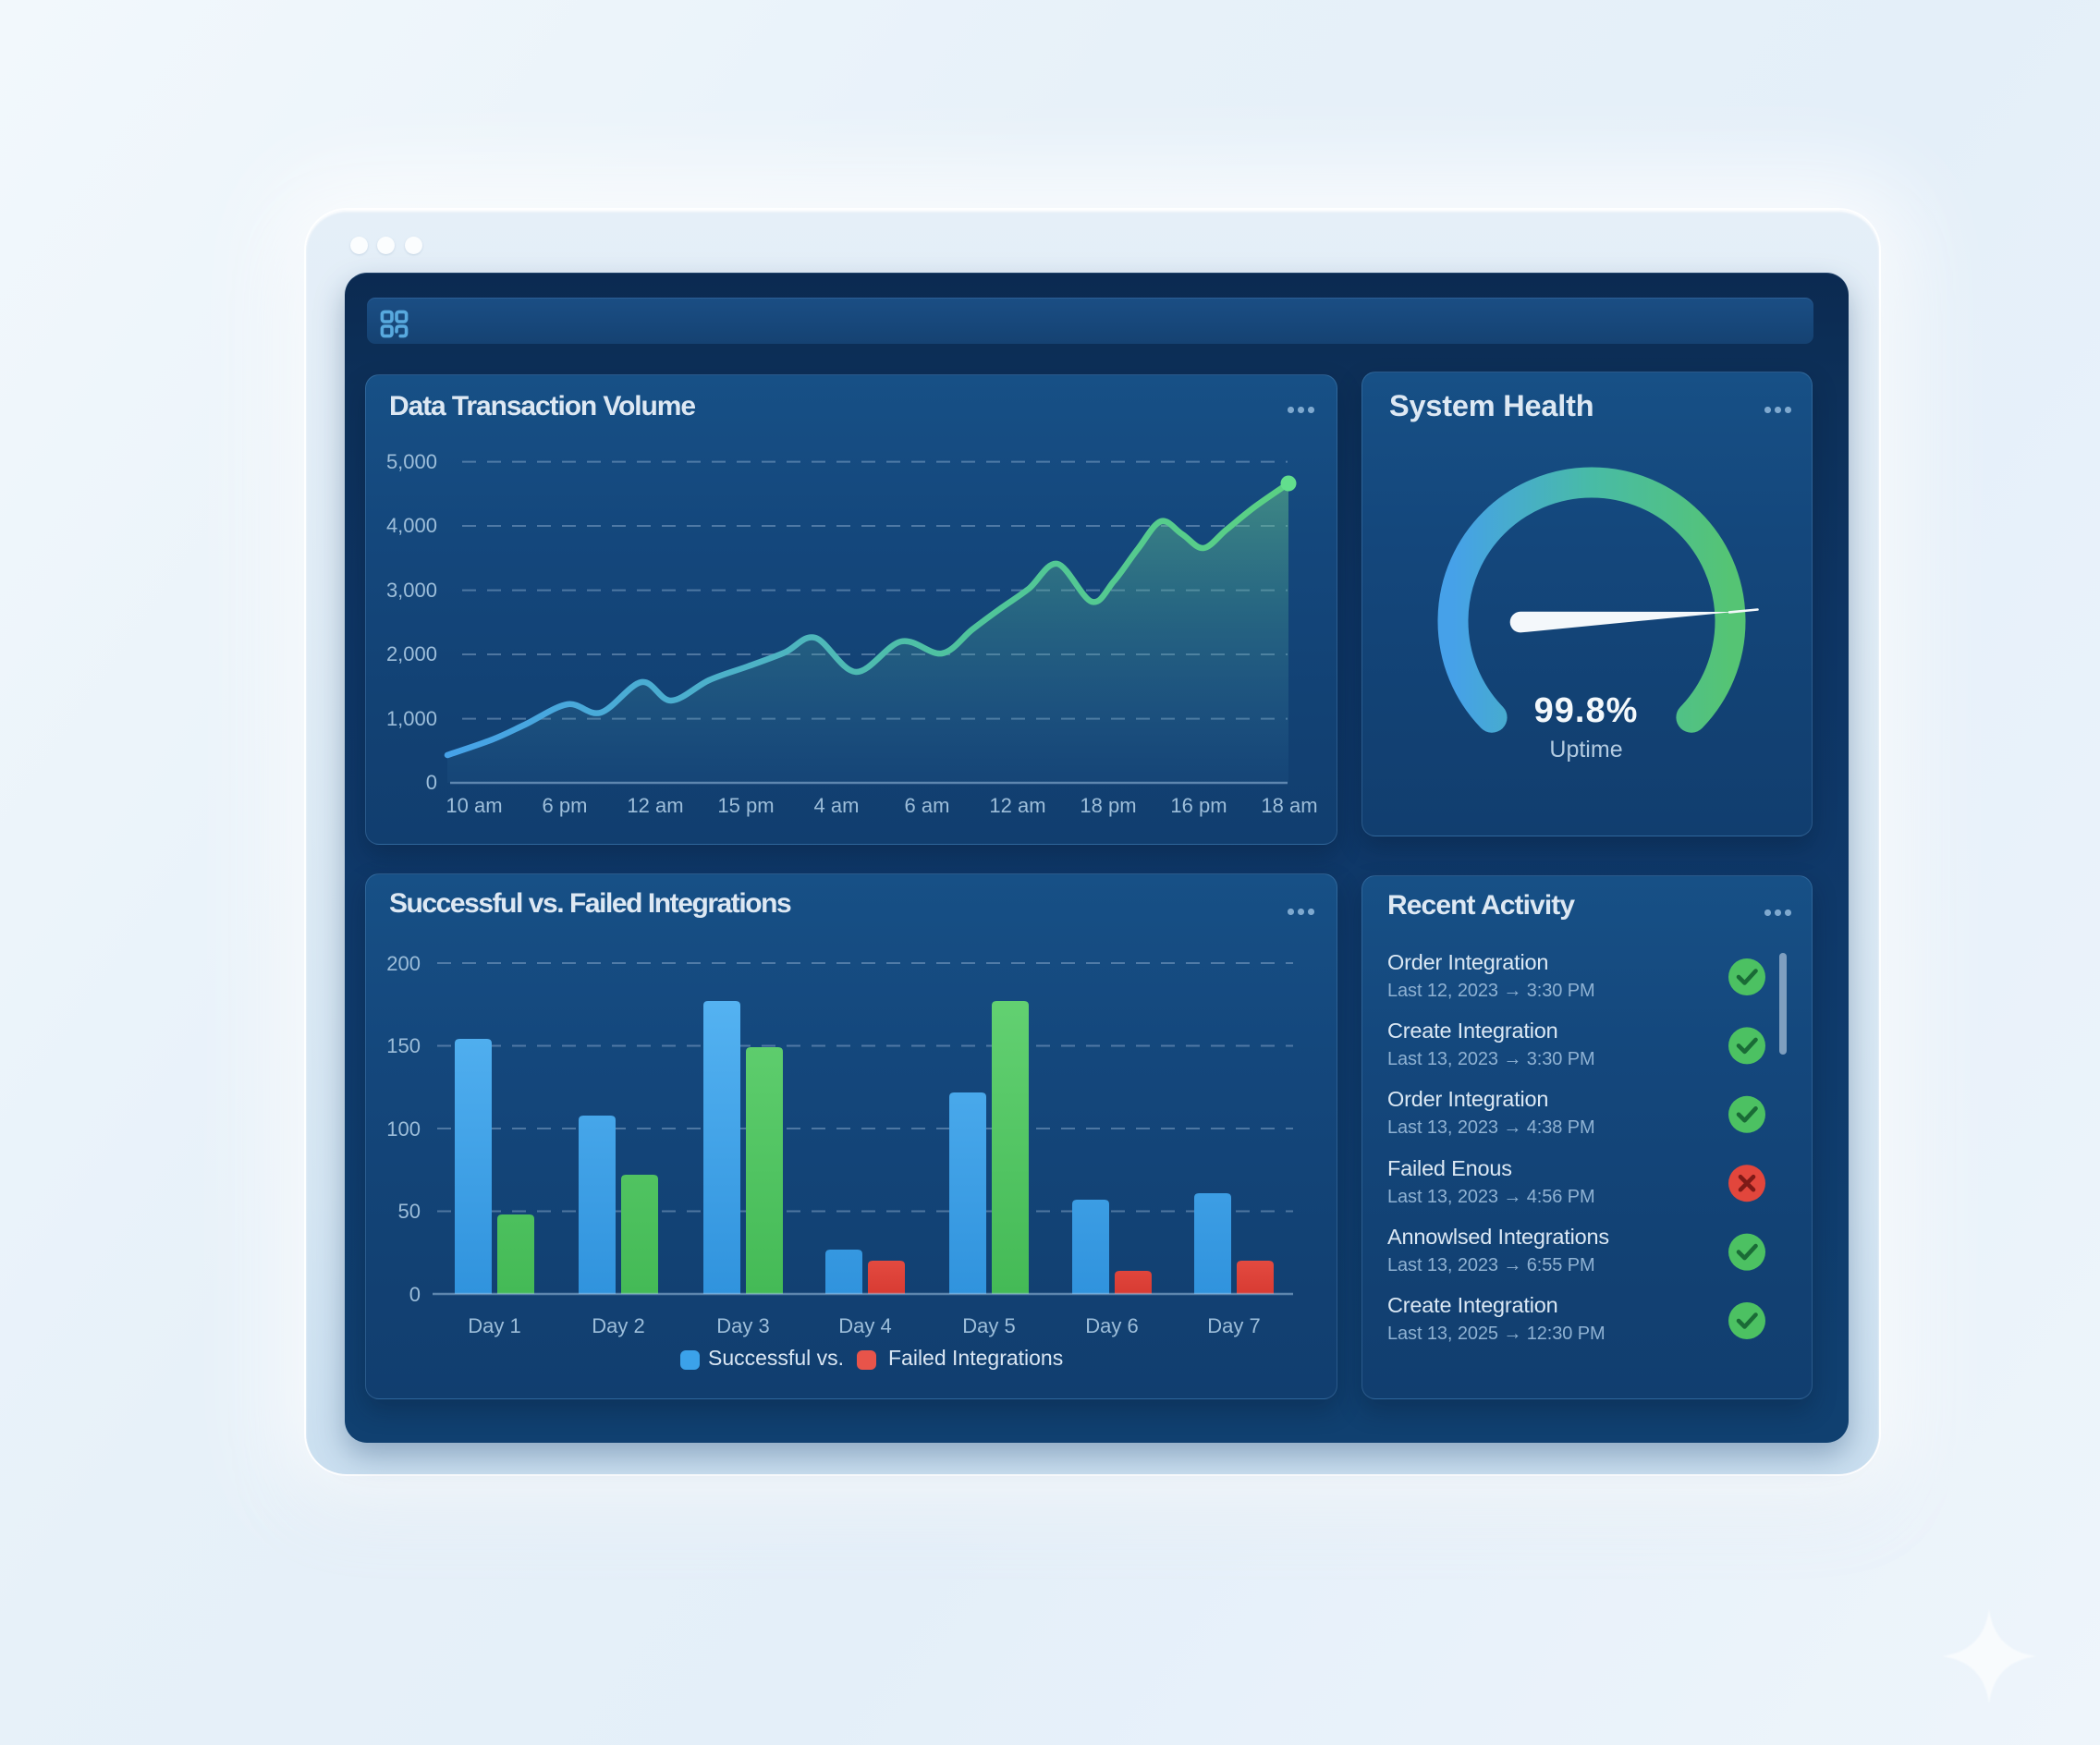  I want to click on svg-text: Day 3, so click(742, 1326).